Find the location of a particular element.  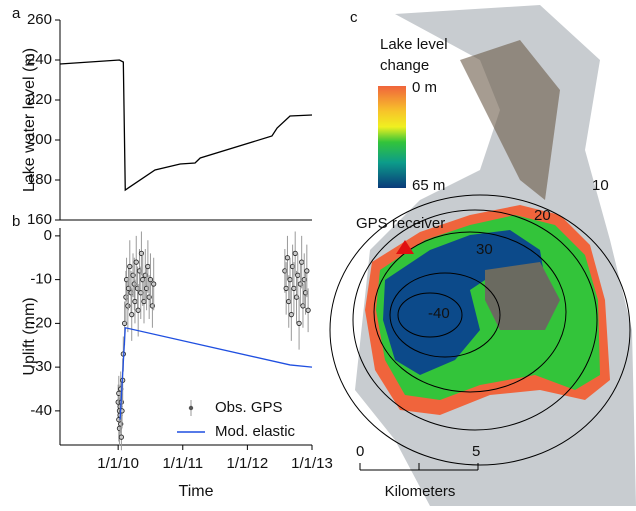

y-tick-label: 180 is located at coordinates (39, 179).